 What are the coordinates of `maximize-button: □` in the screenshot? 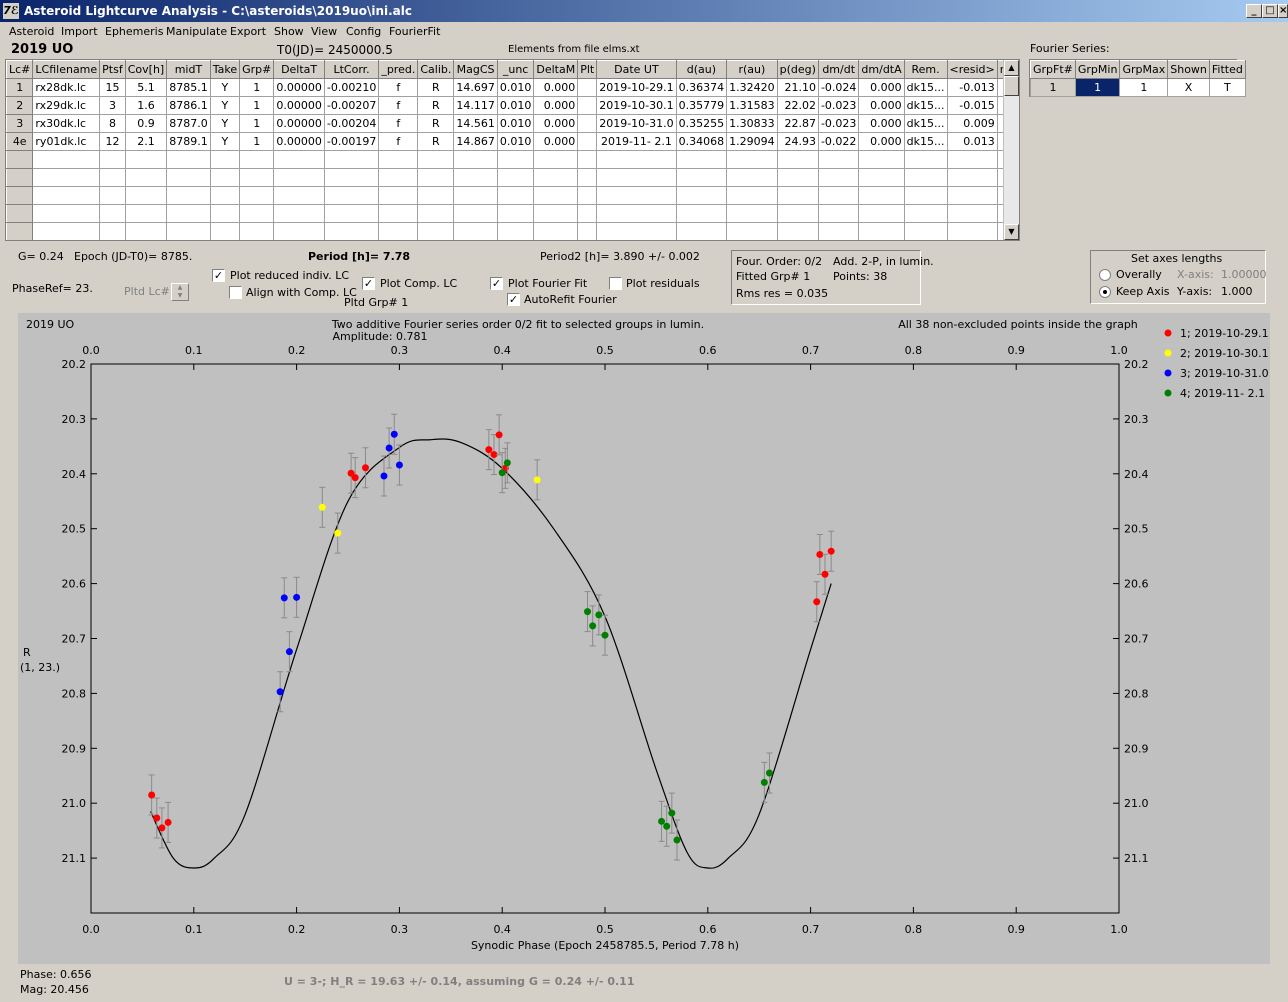 It's located at (1270, 11).